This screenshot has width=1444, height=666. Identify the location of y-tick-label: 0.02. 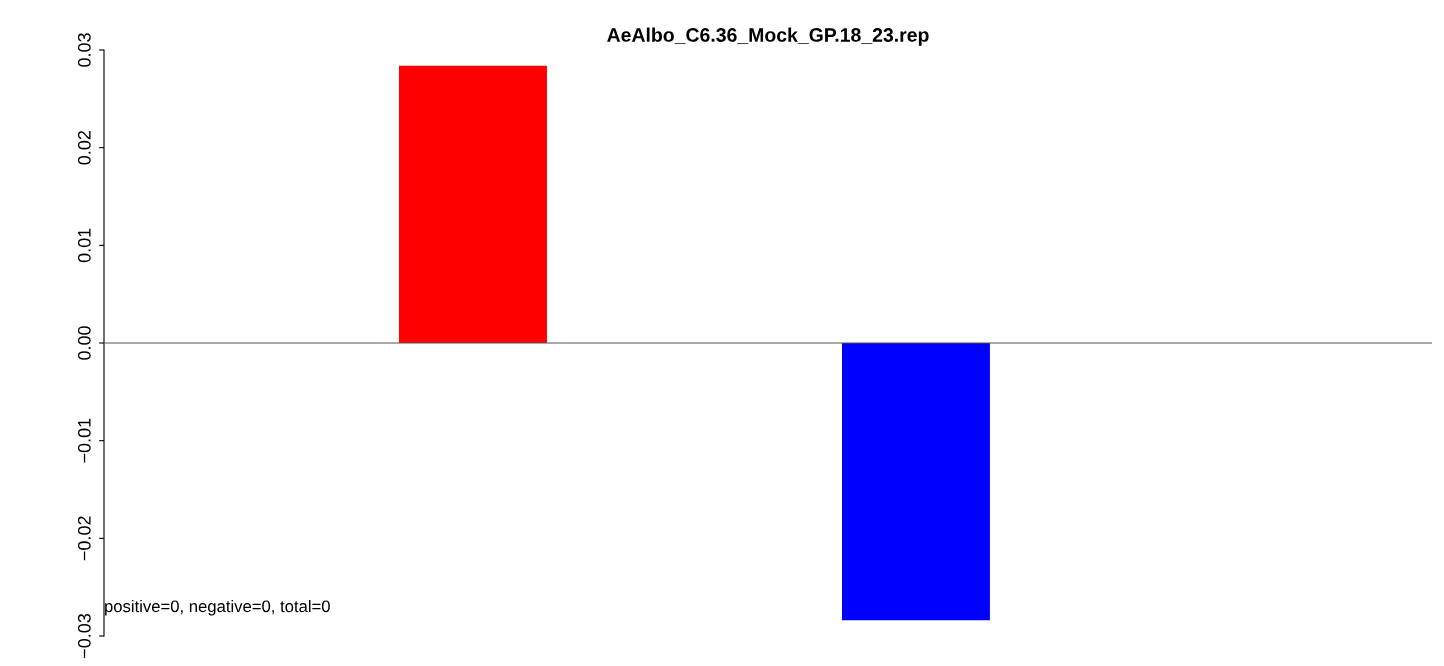
(84, 148).